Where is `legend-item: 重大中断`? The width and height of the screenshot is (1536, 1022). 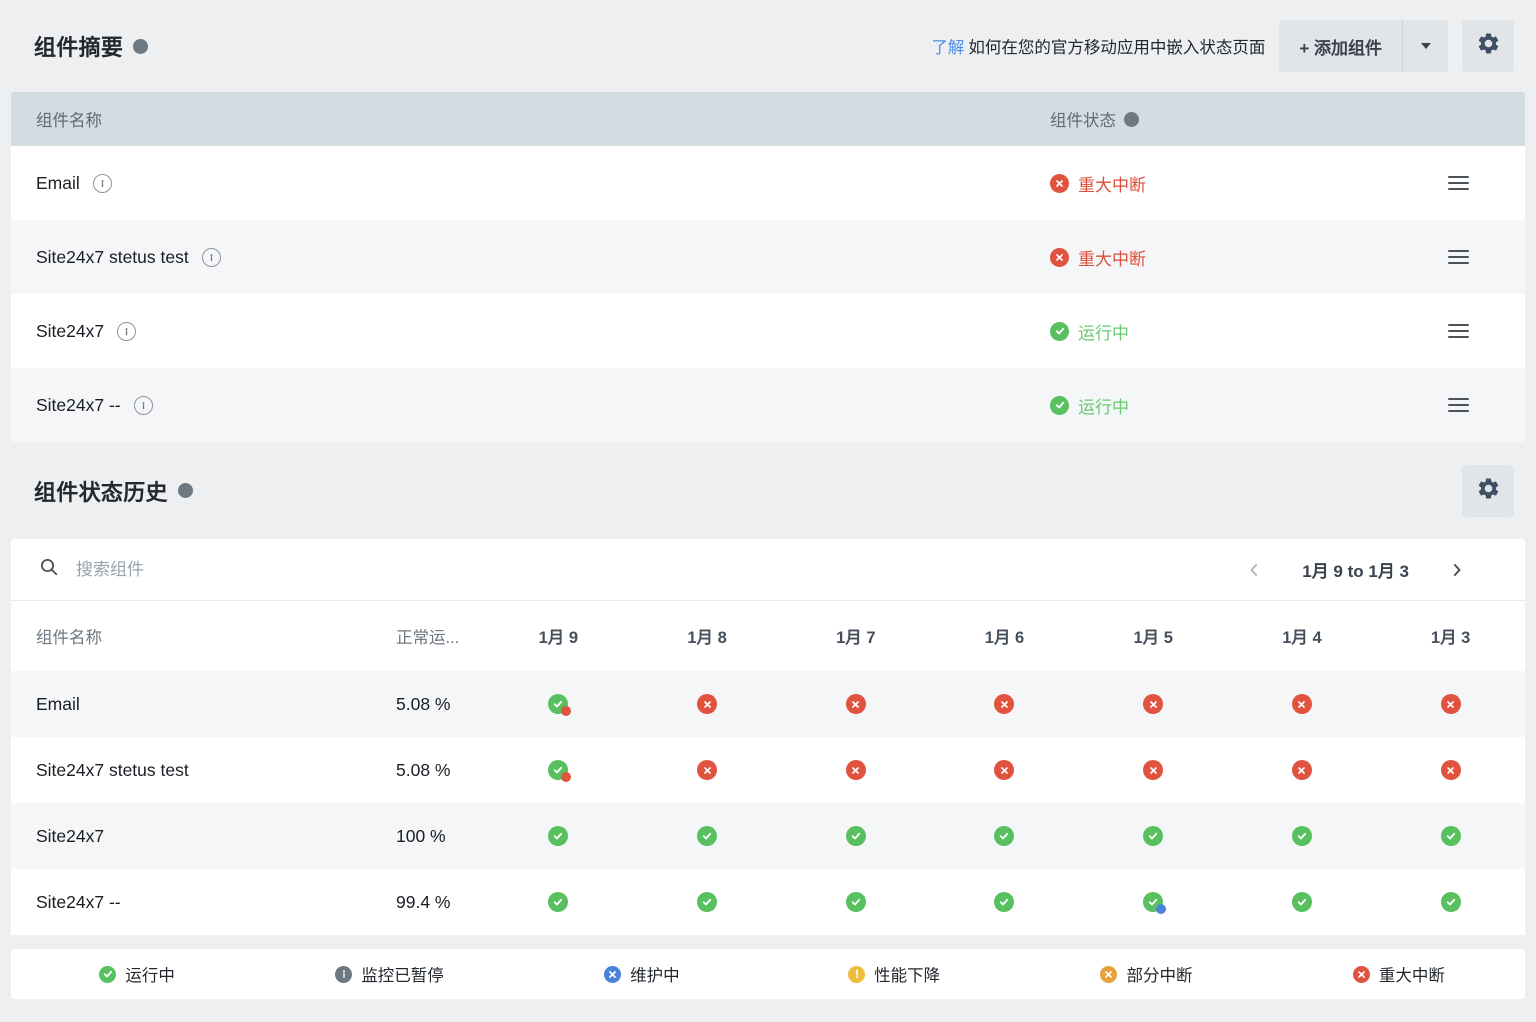 legend-item: 重大中断 is located at coordinates (1399, 974).